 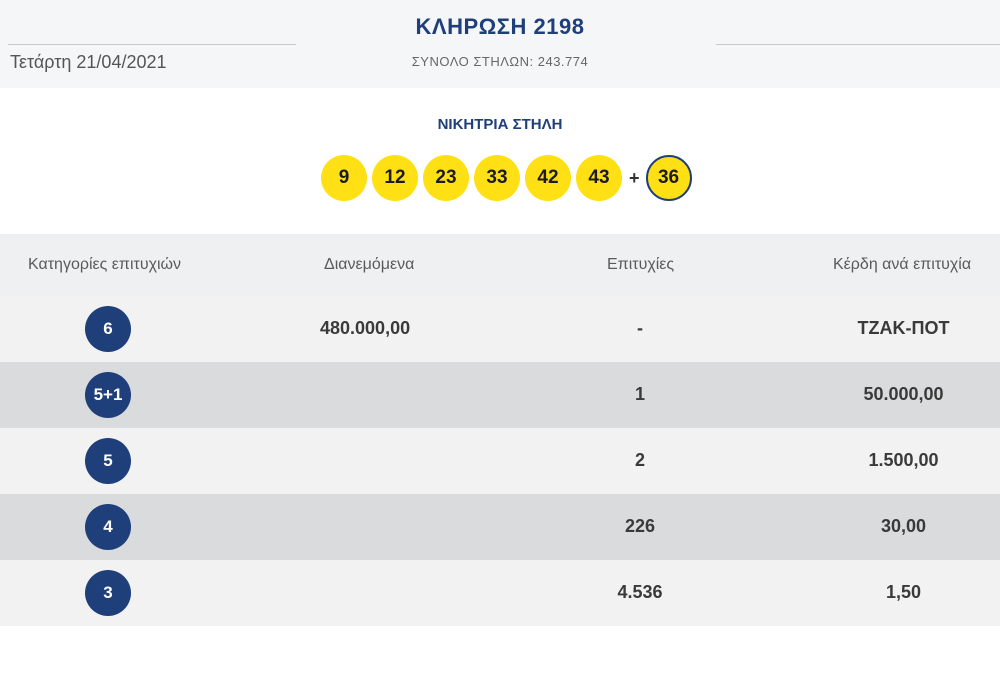 What do you see at coordinates (640, 328) in the screenshot?
I see `winners-value: -` at bounding box center [640, 328].